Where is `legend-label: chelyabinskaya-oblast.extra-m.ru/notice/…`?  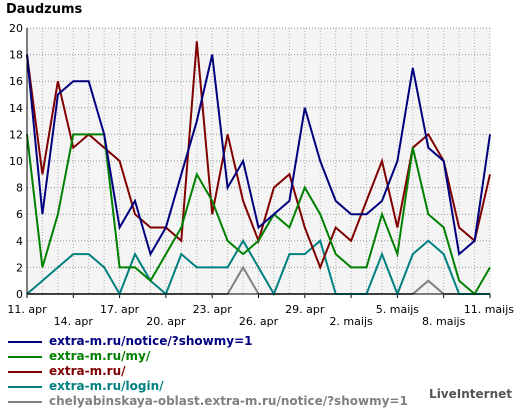
legend-label: chelyabinskaya-oblast.extra-m.ru/notice/… is located at coordinates (228, 401).